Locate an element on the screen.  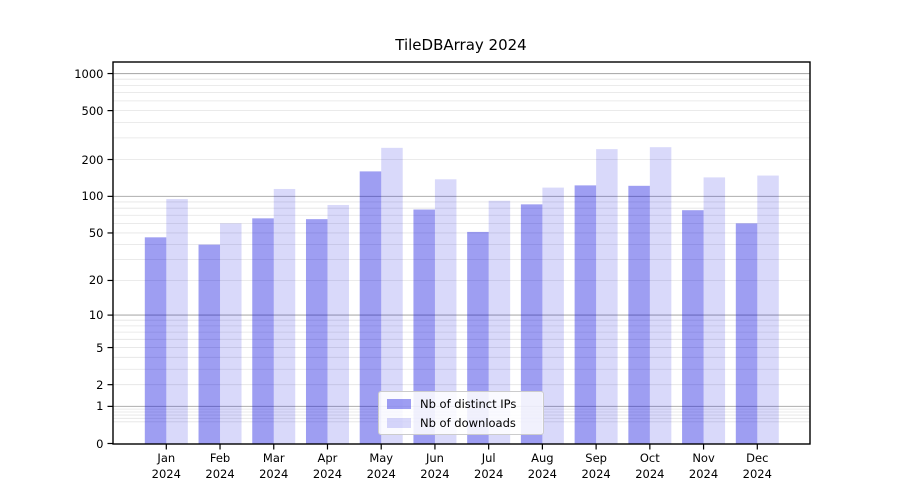
x-tick-label: Sep 2024 is located at coordinates (596, 466).